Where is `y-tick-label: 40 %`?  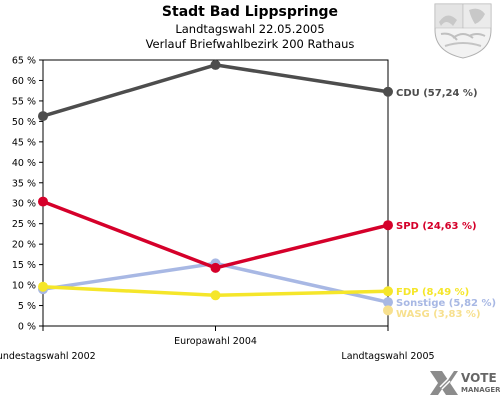 y-tick-label: 40 % is located at coordinates (24, 163).